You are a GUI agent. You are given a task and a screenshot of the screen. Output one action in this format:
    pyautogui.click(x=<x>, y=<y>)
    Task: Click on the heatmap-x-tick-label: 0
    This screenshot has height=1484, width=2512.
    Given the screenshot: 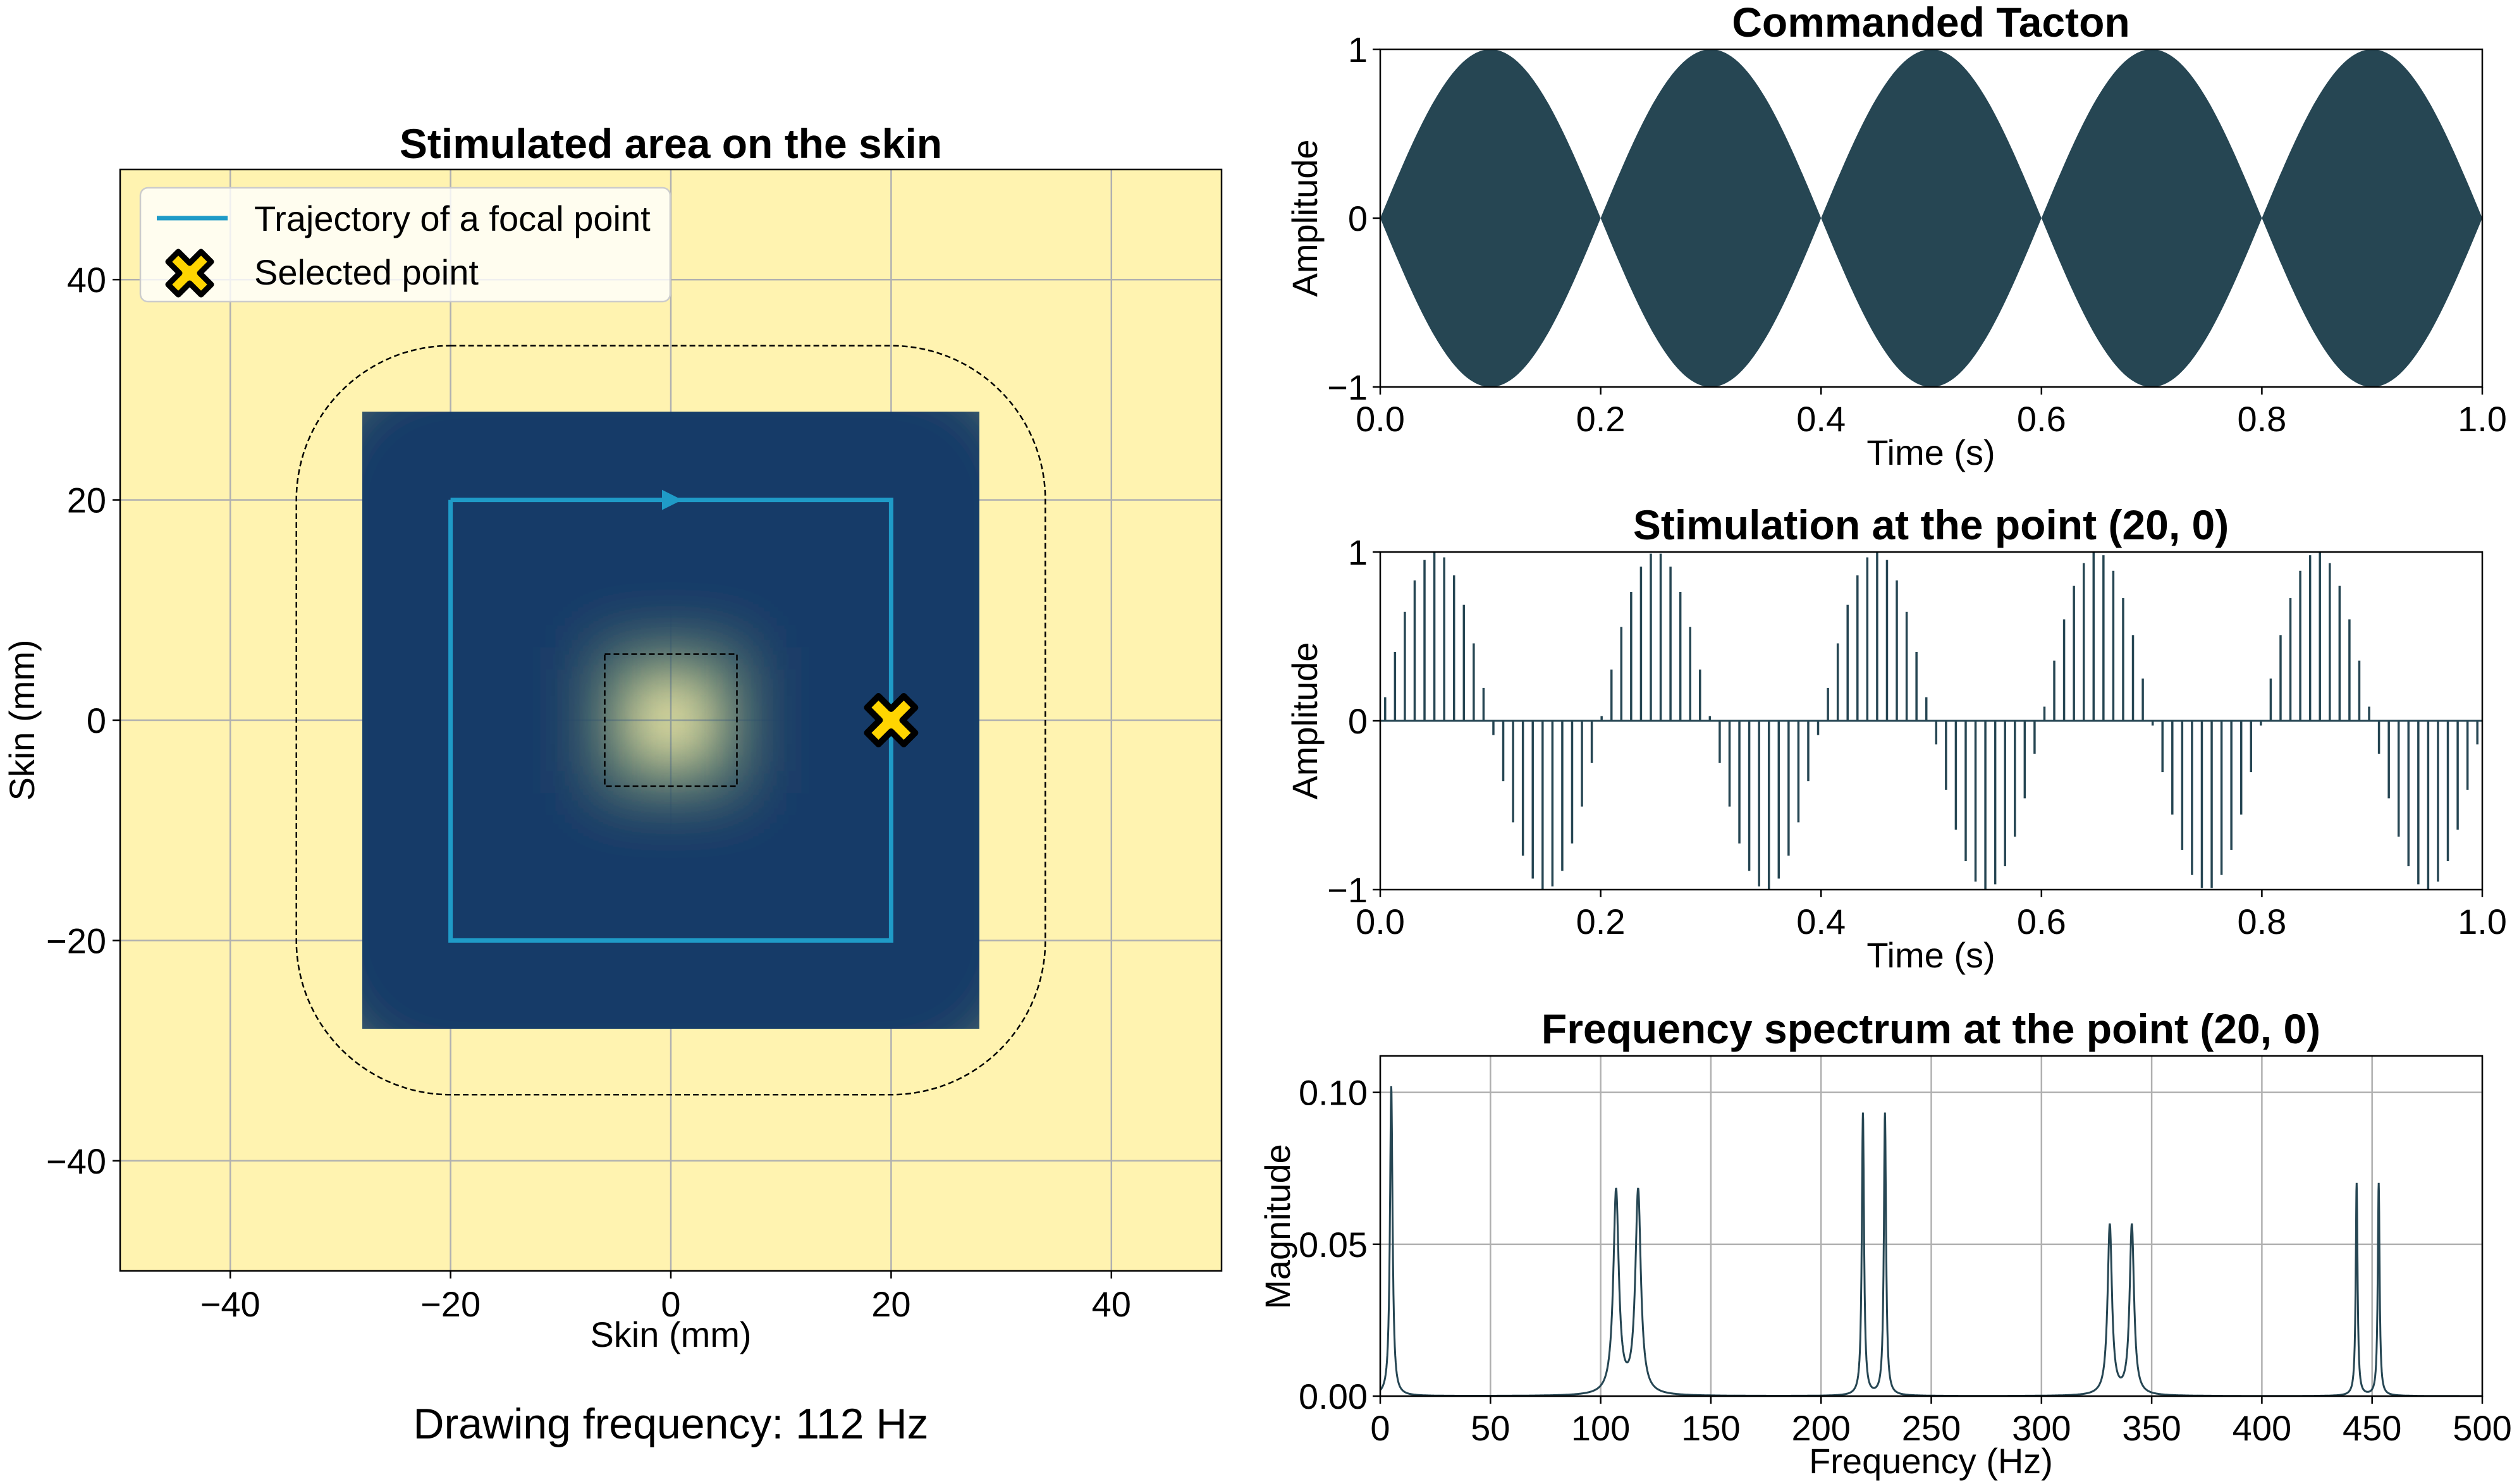 What is the action you would take?
    pyautogui.click(x=670, y=1304)
    